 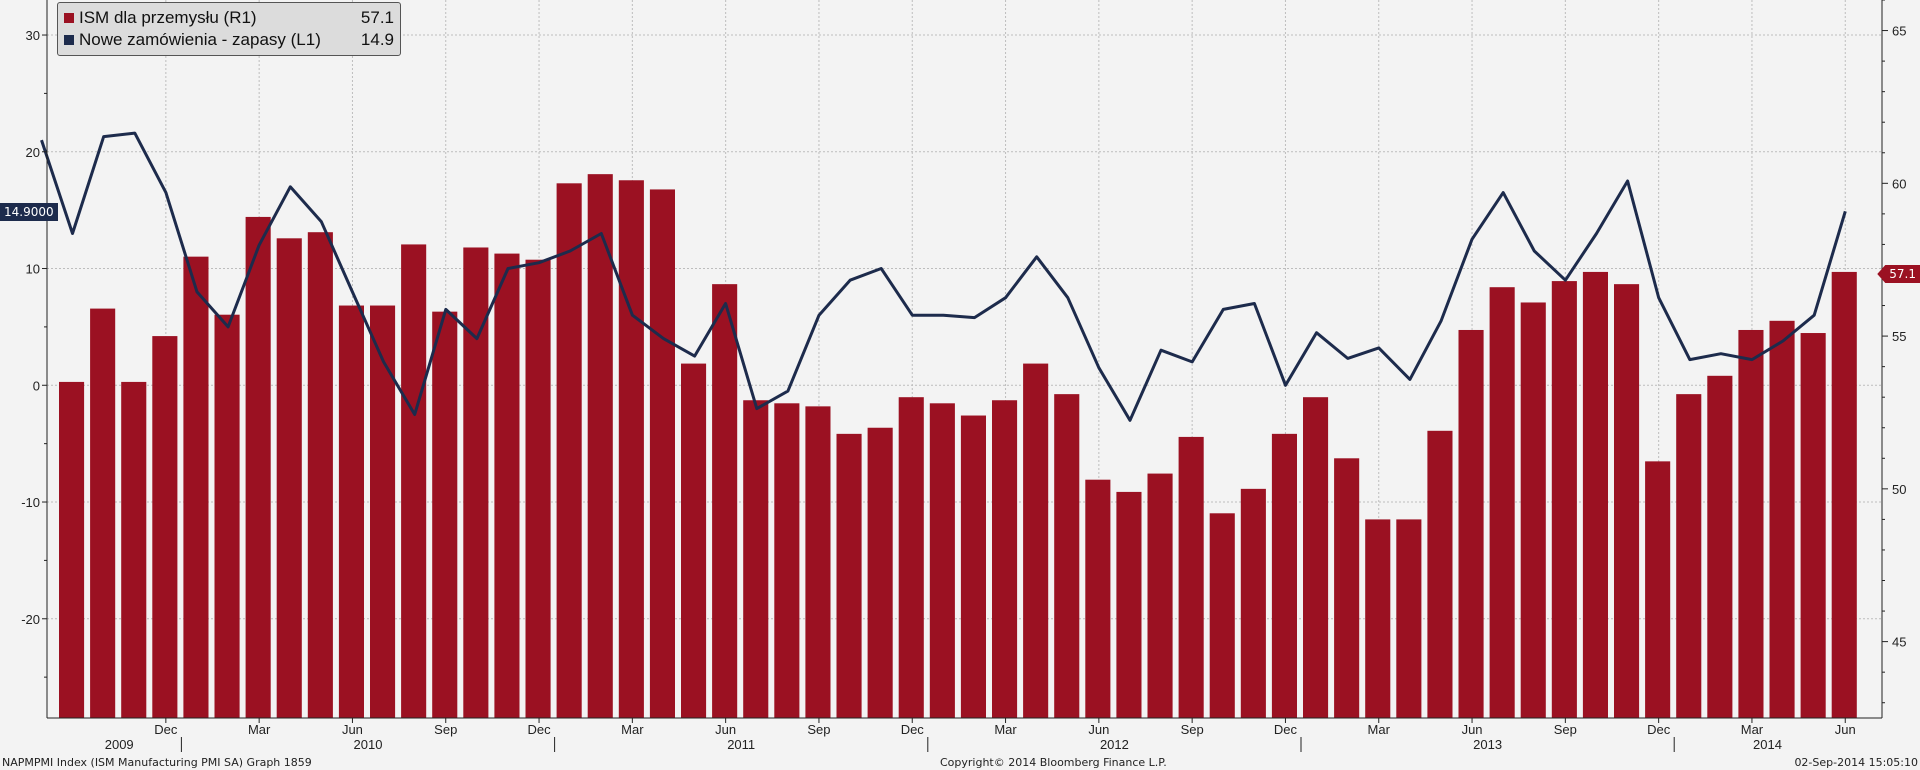 I want to click on x-year-label: 2013, so click(x=1487, y=744).